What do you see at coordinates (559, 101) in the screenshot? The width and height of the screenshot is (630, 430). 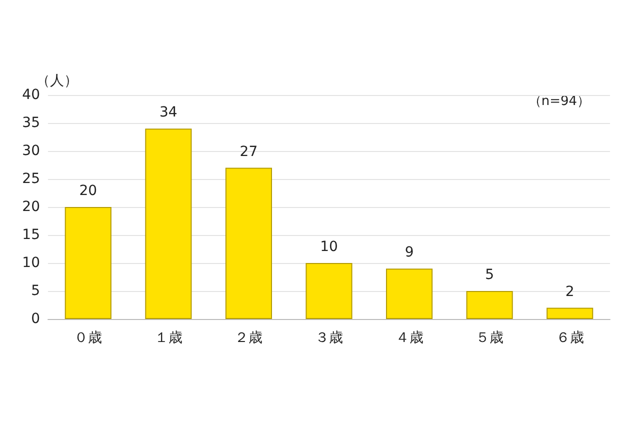 I see `annotation: （n=94）` at bounding box center [559, 101].